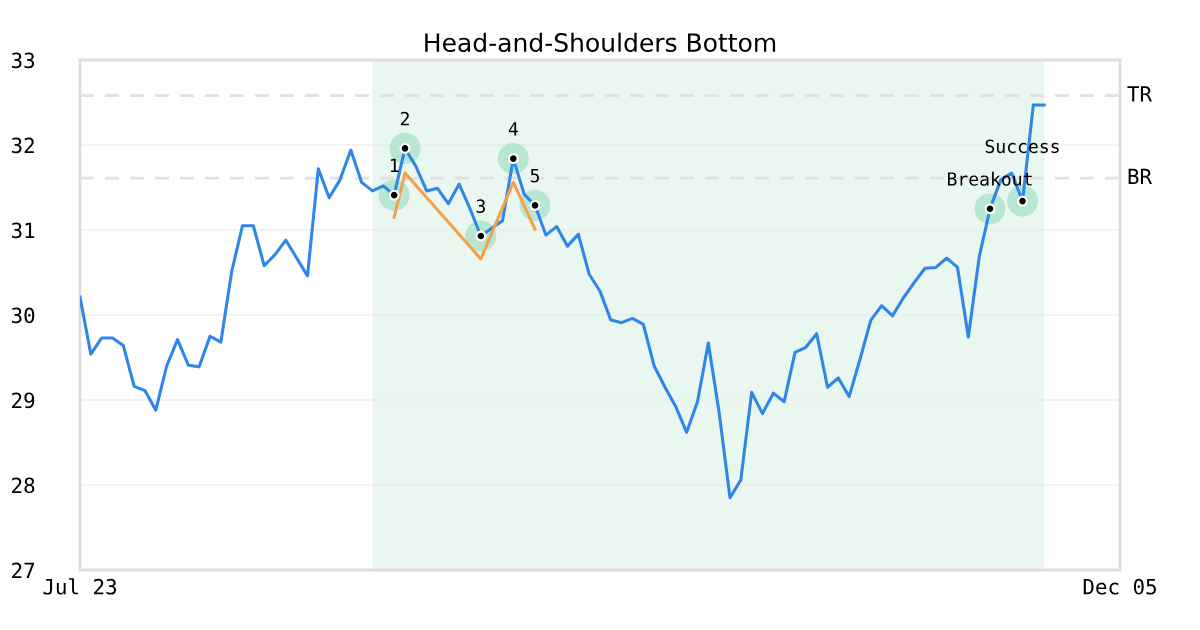 Image resolution: width=1200 pixels, height=630 pixels. What do you see at coordinates (513, 129) in the screenshot?
I see `annotation: 4` at bounding box center [513, 129].